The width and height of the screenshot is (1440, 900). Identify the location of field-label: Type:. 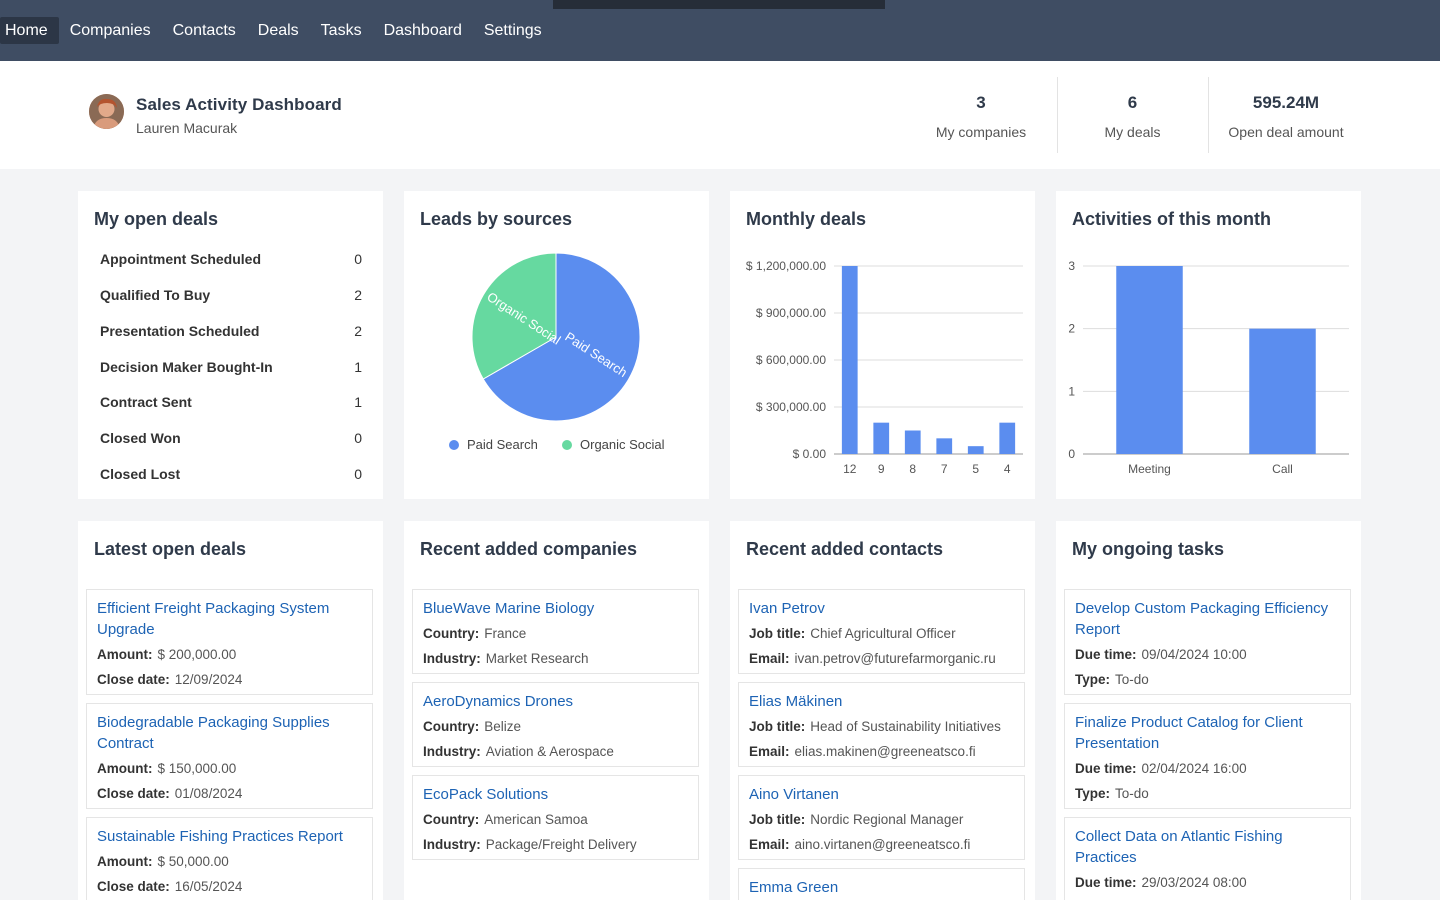
(1093, 679).